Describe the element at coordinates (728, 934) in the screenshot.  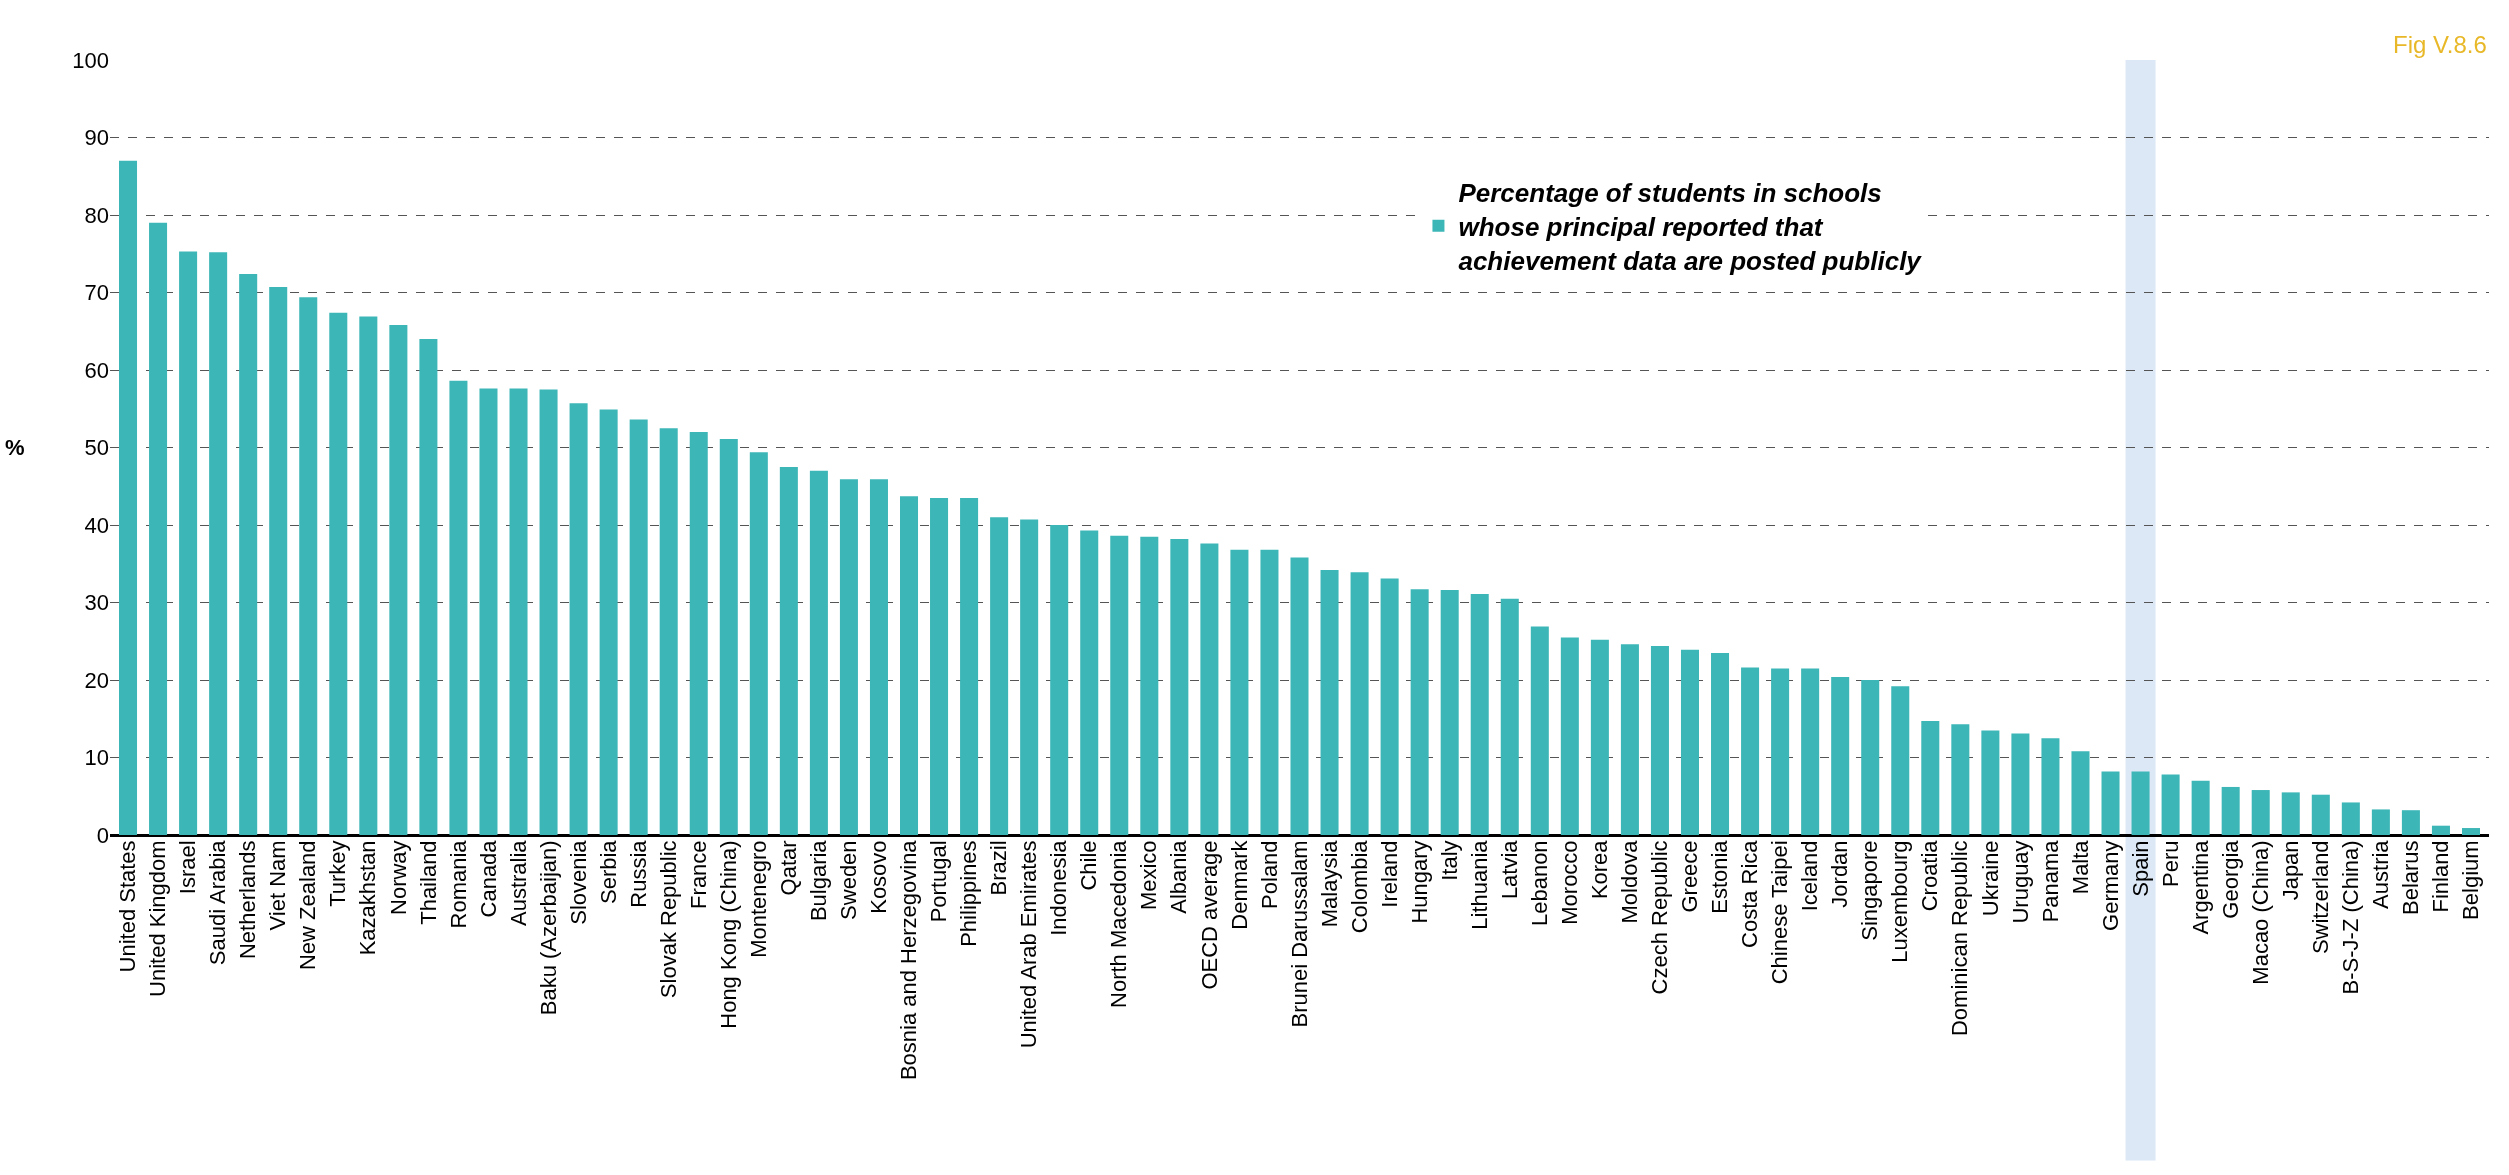
I see `x-tick-label: Hong Kong (China)` at that location.